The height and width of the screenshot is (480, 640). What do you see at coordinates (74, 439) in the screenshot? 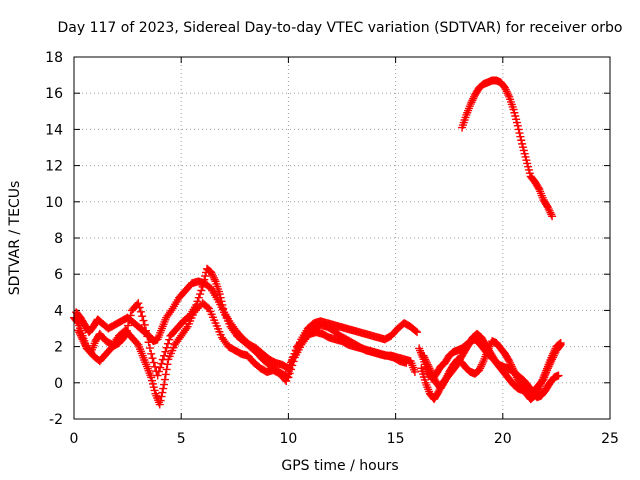
I see `x-tick-label: 0` at bounding box center [74, 439].